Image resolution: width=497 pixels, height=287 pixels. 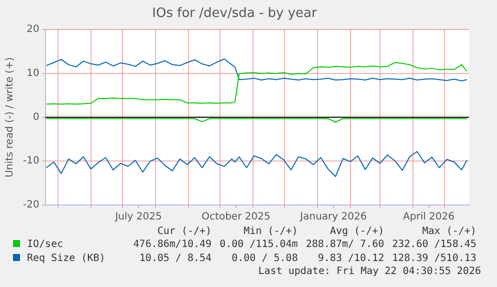 I want to click on text: 476.86m/10.49, so click(x=172, y=245).